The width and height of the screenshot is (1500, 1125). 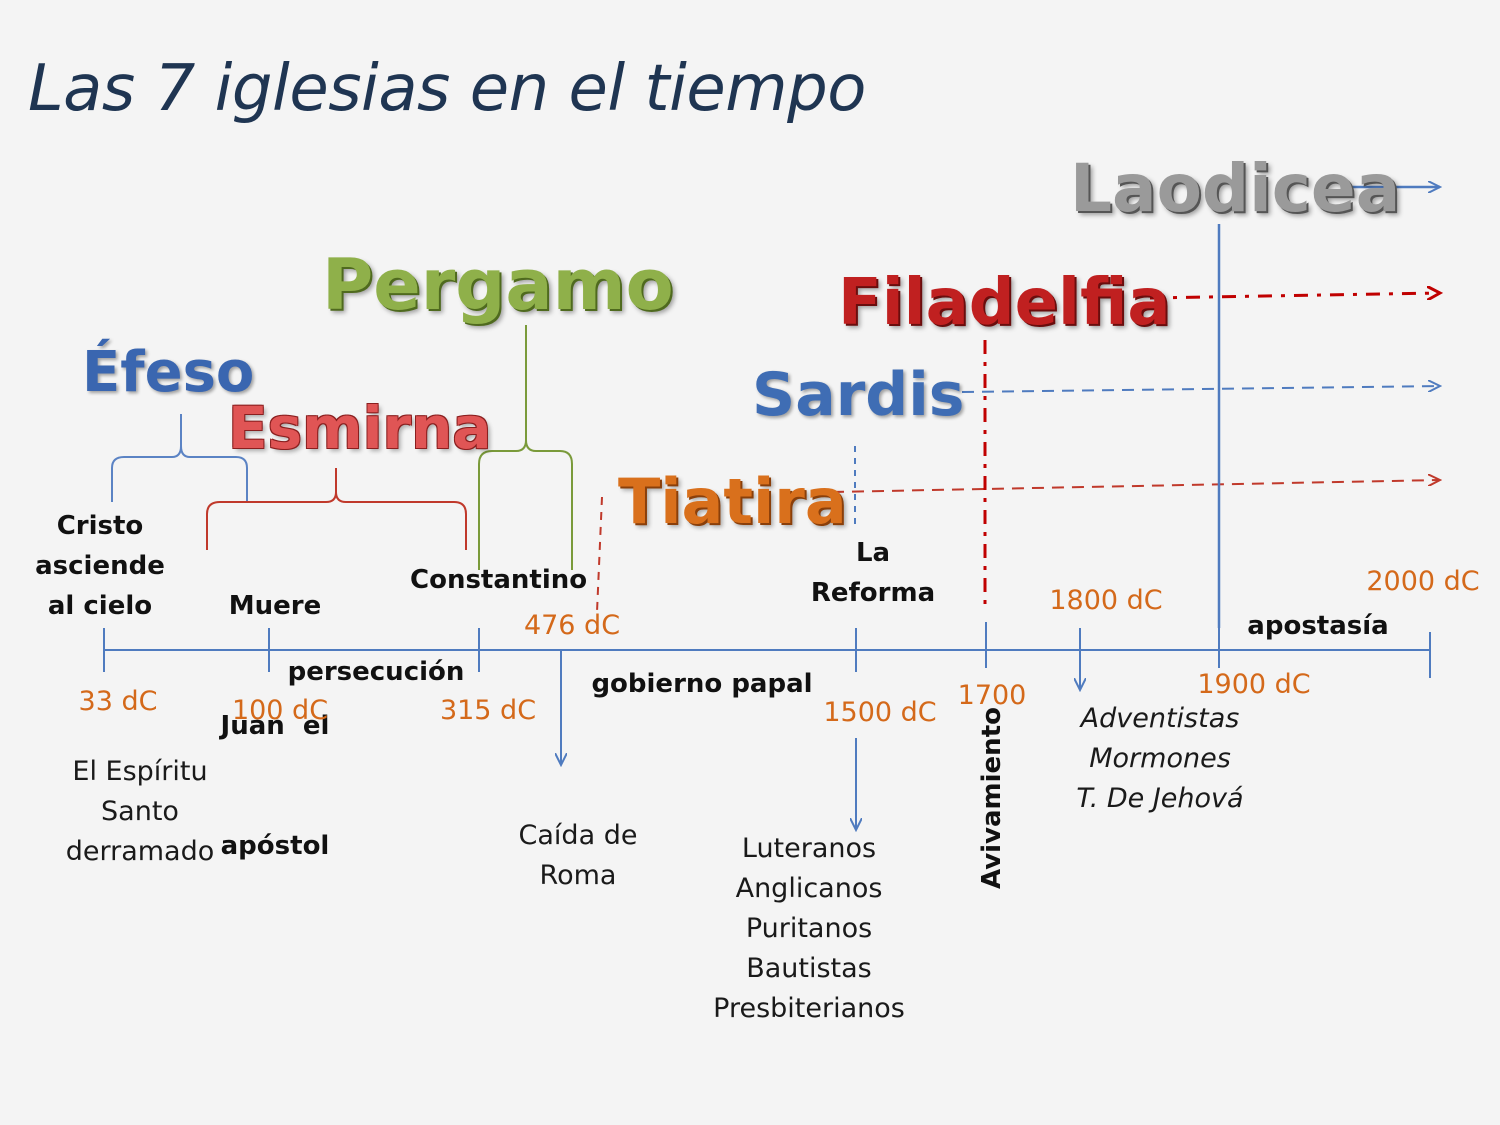 I want to click on event-line: Roma, so click(x=578, y=875).